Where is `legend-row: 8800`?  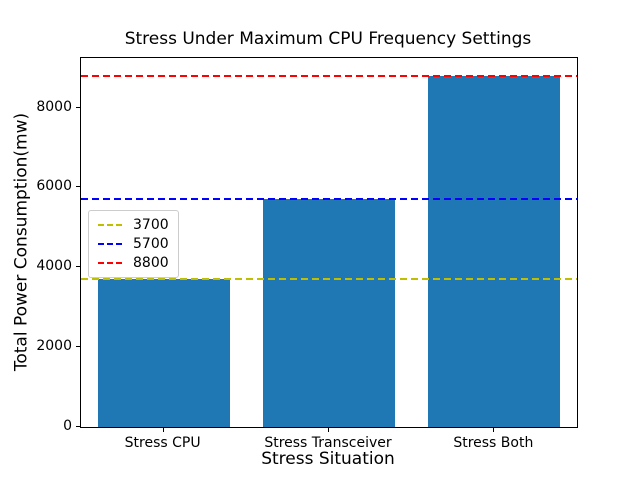
legend-row: 8800 is located at coordinates (133, 263).